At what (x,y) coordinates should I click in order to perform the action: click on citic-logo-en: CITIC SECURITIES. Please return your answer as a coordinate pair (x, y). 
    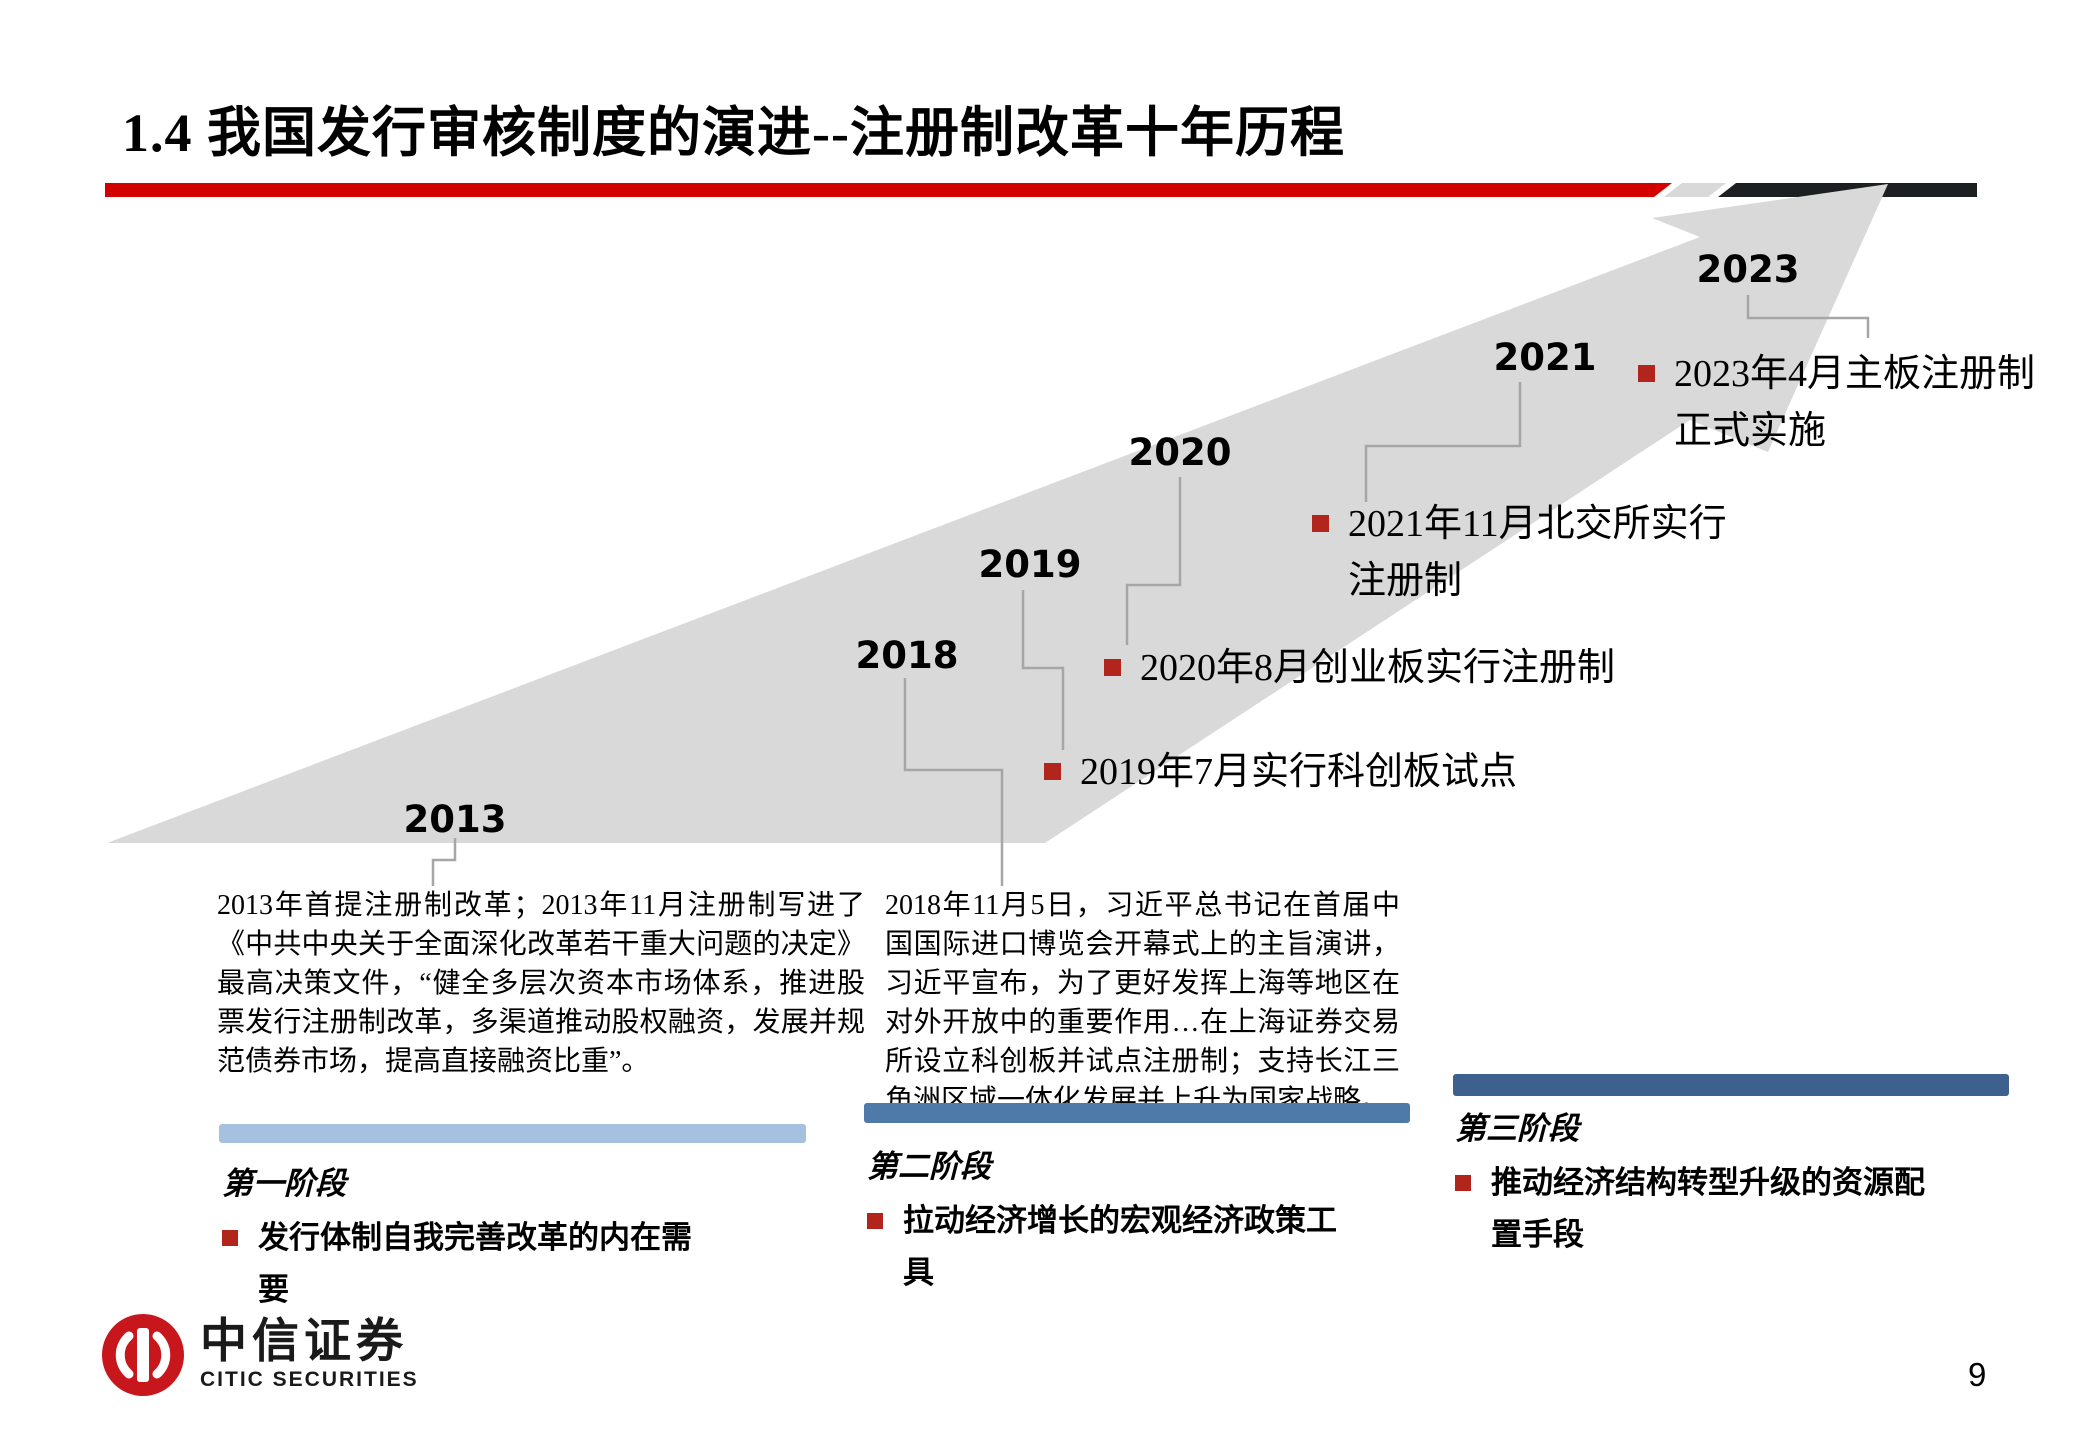
    Looking at the image, I should click on (309, 1379).